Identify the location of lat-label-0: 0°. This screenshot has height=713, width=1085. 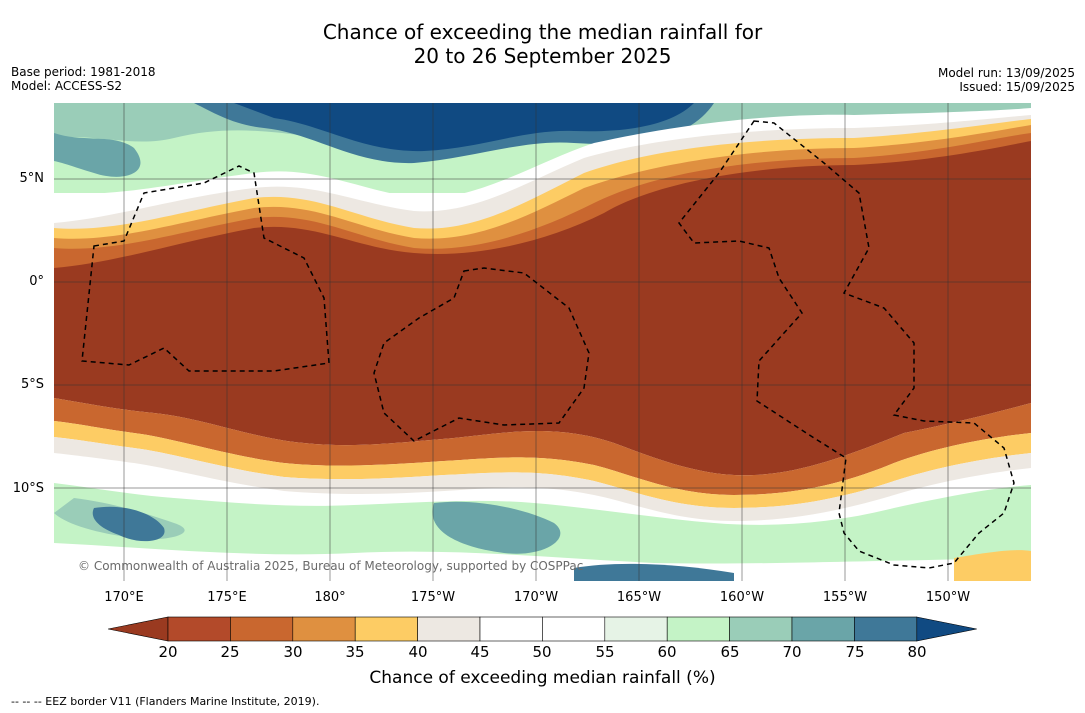
(36, 281).